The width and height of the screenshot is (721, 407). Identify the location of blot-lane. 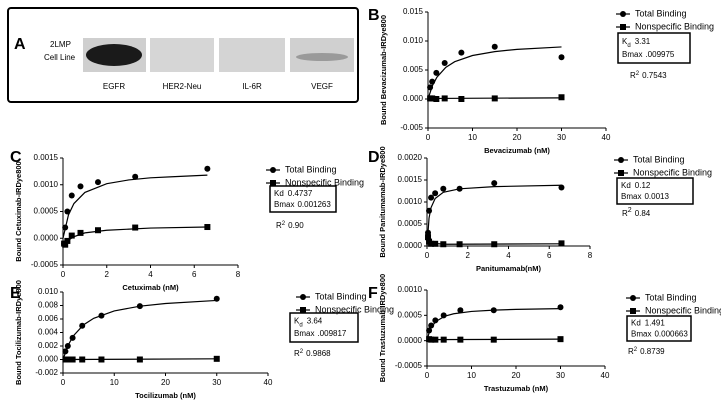
(252, 55).